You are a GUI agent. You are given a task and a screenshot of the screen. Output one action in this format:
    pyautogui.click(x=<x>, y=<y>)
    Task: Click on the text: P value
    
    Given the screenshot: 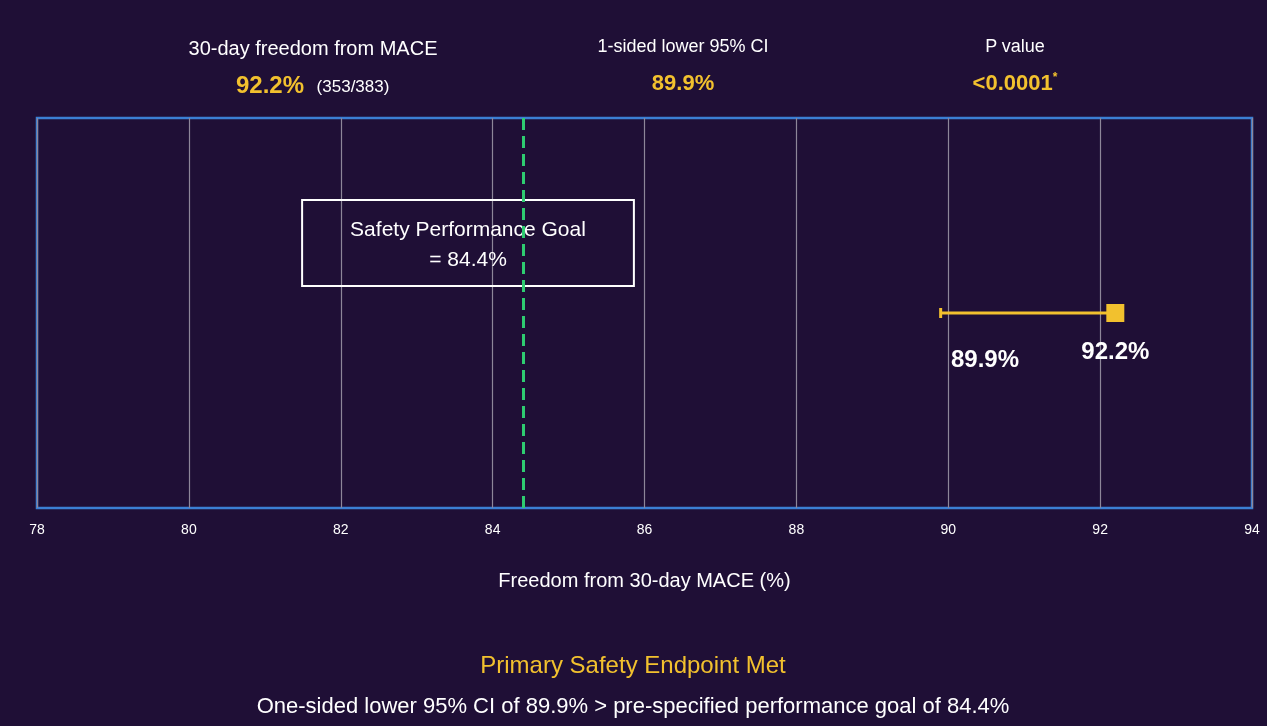 What is the action you would take?
    pyautogui.click(x=1015, y=46)
    